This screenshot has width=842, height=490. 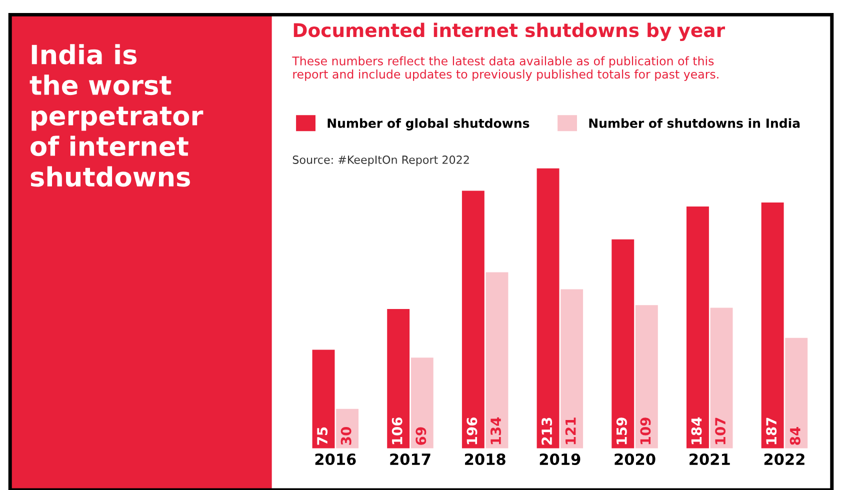 What do you see at coordinates (335, 459) in the screenshot?
I see `x-tick-label: 2016` at bounding box center [335, 459].